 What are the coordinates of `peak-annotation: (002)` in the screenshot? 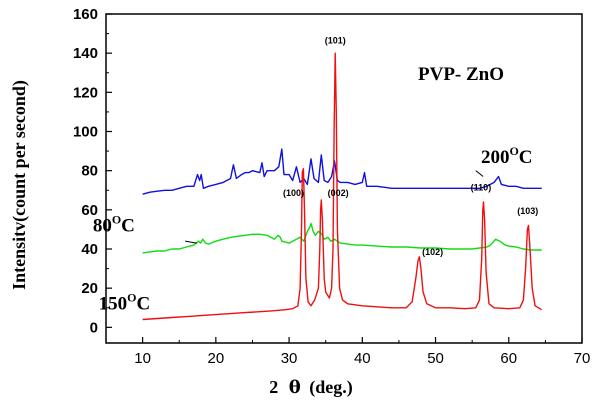 It's located at (338, 193).